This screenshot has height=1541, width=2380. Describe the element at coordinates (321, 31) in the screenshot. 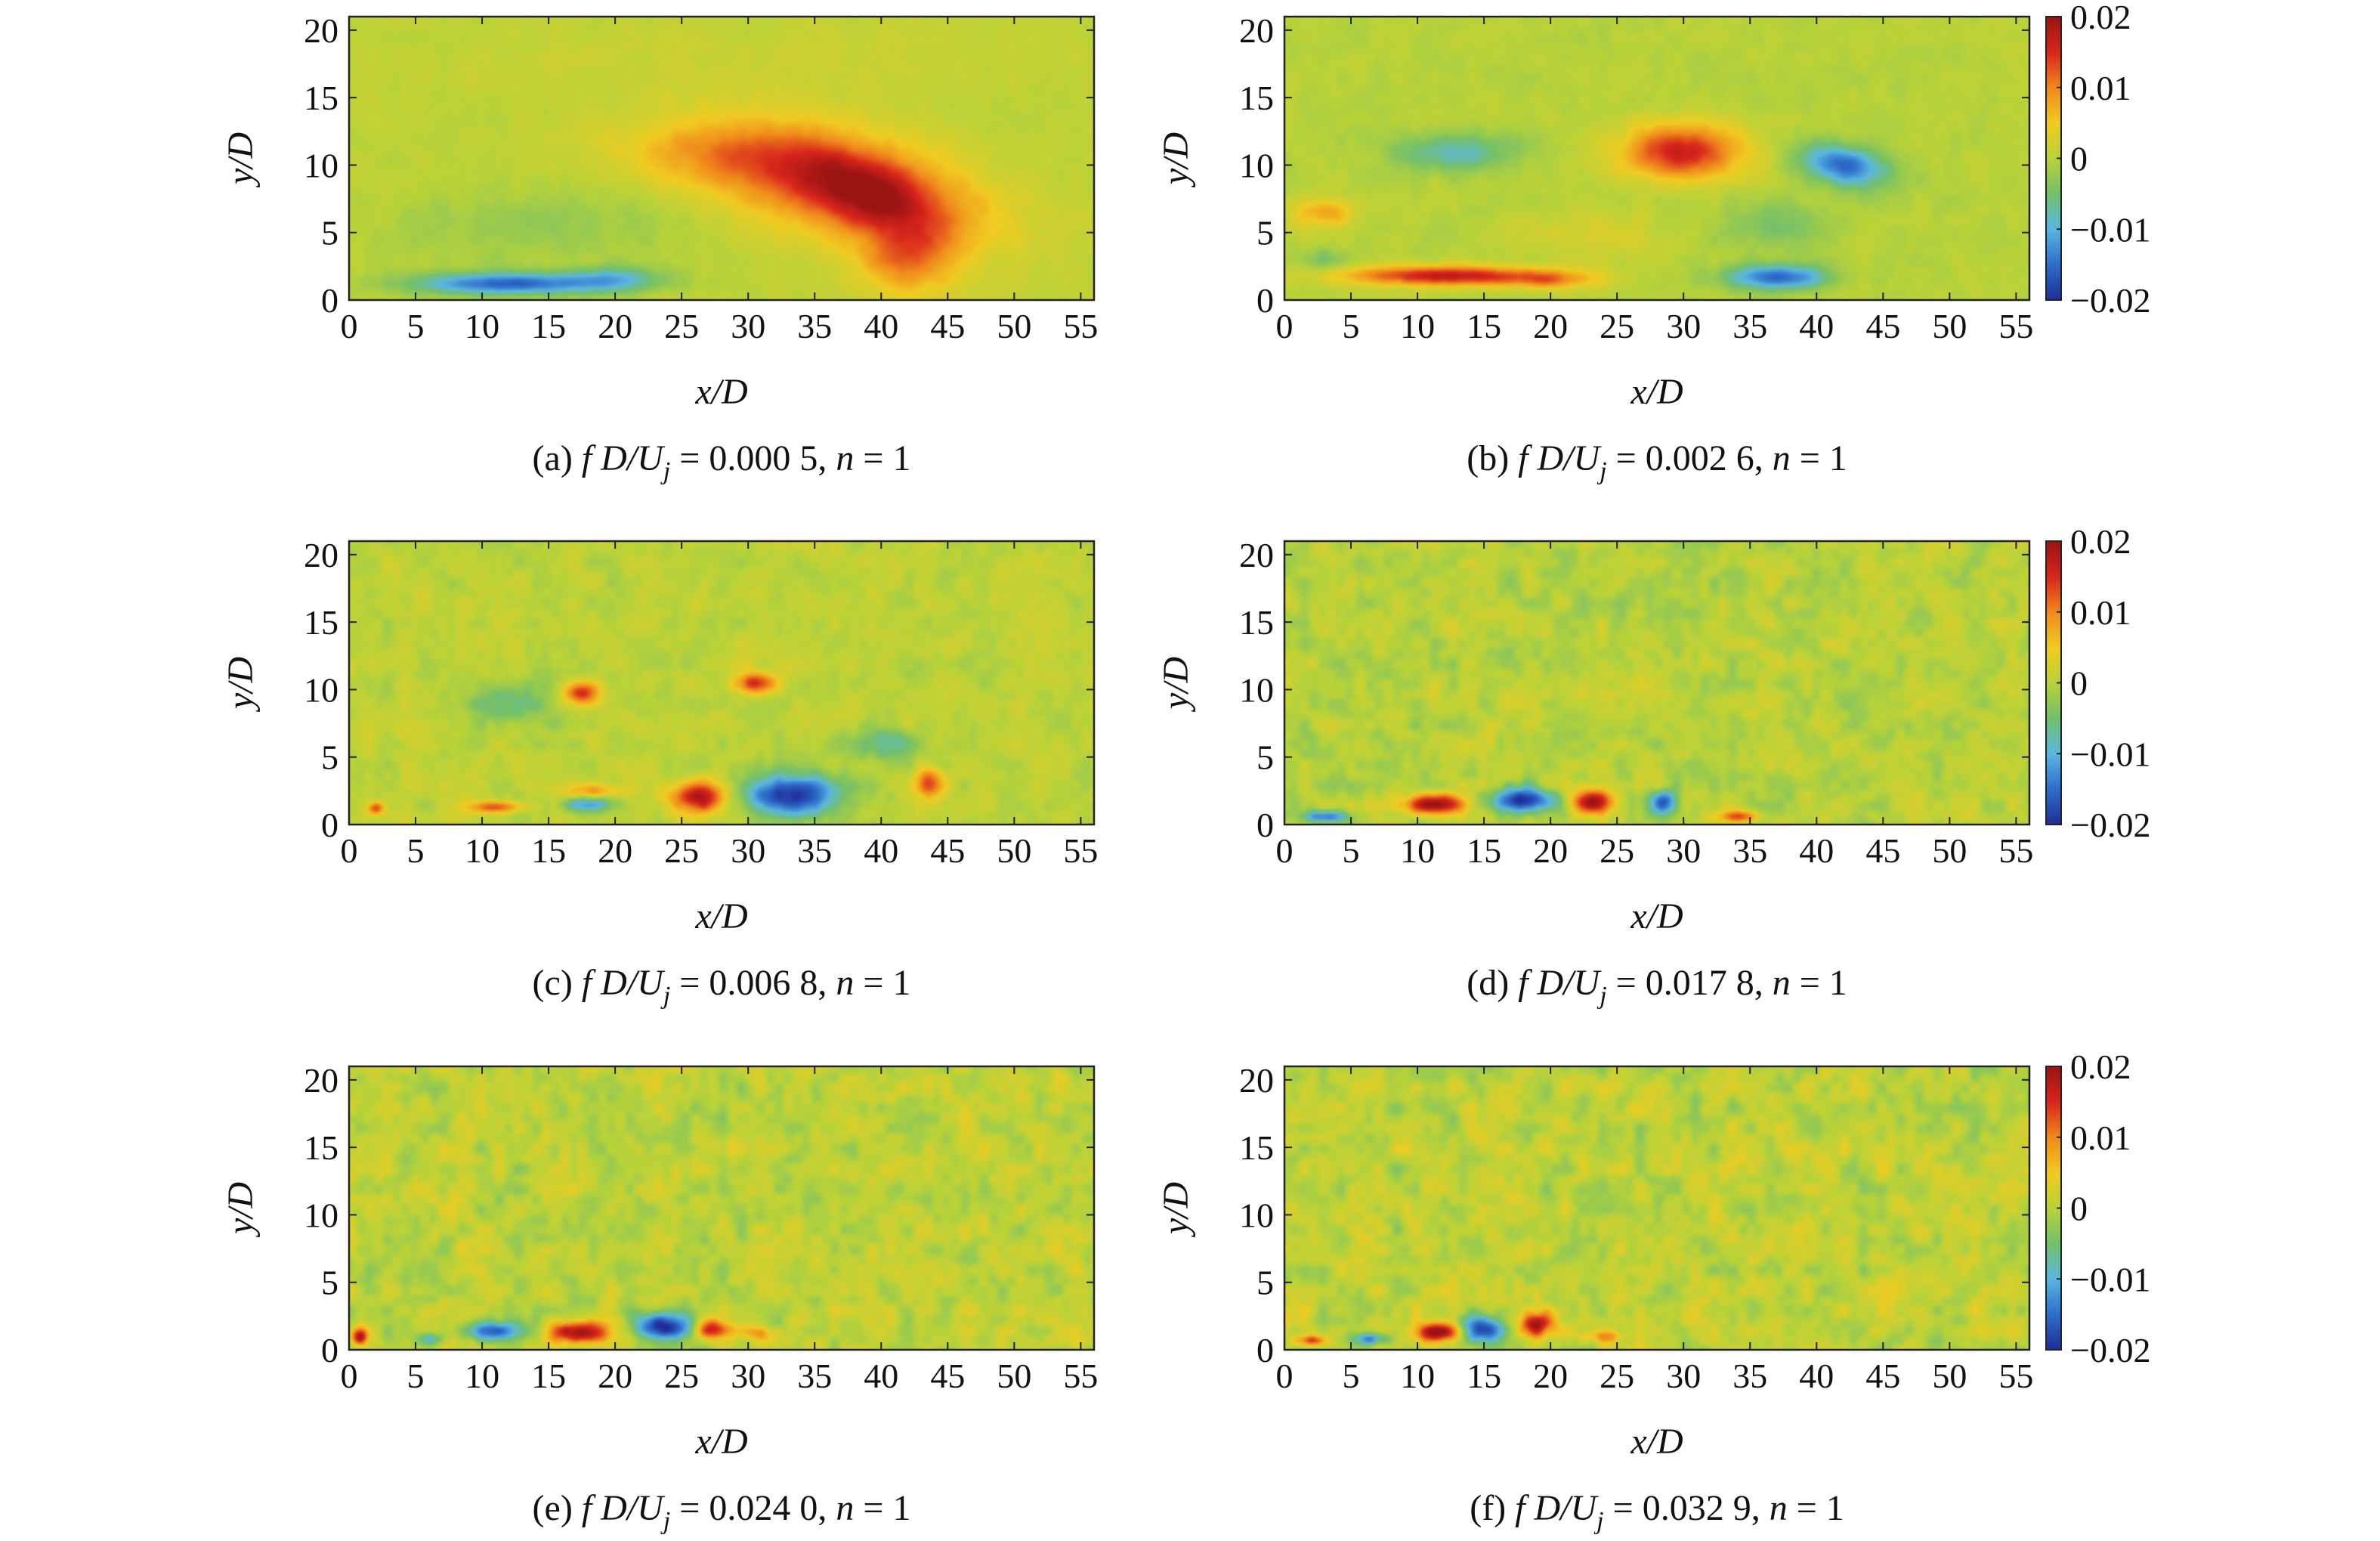

I see `y-tick-label: 20` at that location.